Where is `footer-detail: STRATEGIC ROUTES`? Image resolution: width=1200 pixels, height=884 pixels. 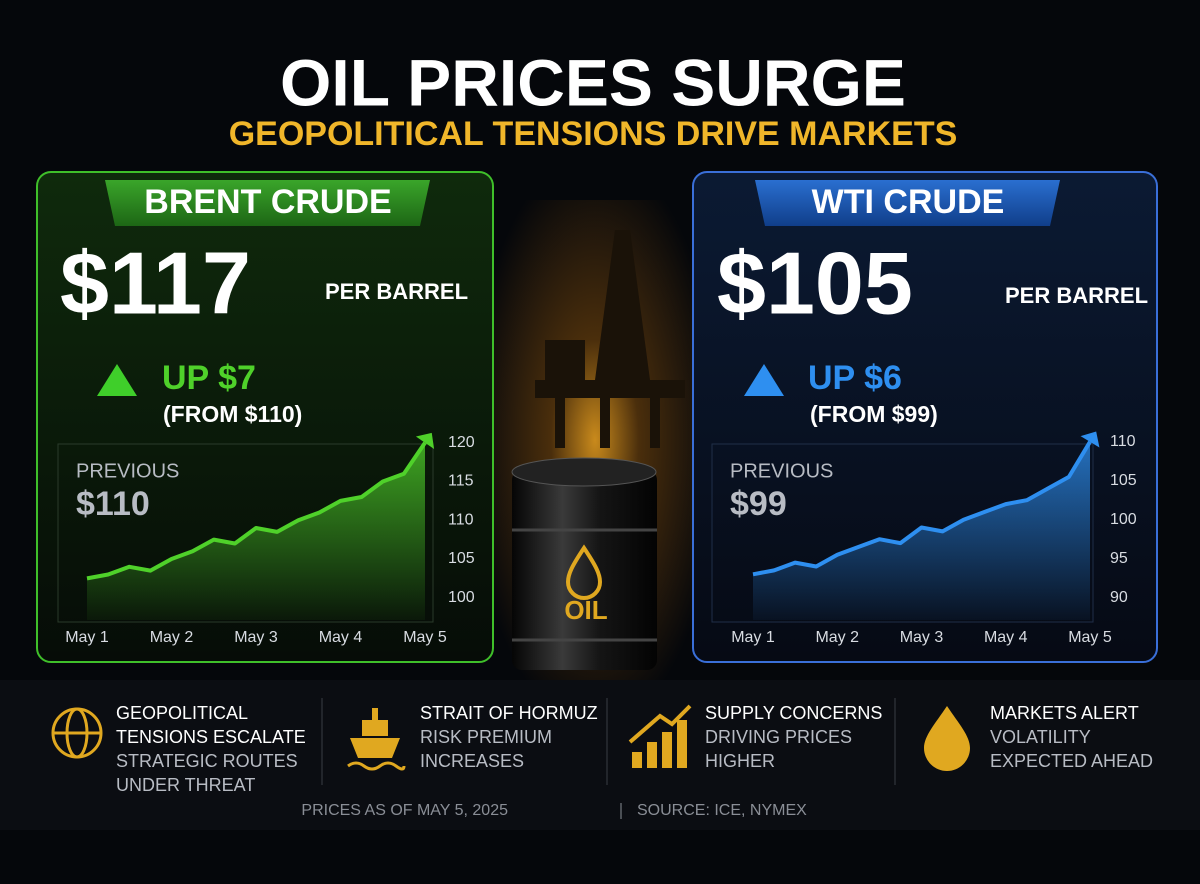
footer-detail: STRATEGIC ROUTES is located at coordinates (207, 761).